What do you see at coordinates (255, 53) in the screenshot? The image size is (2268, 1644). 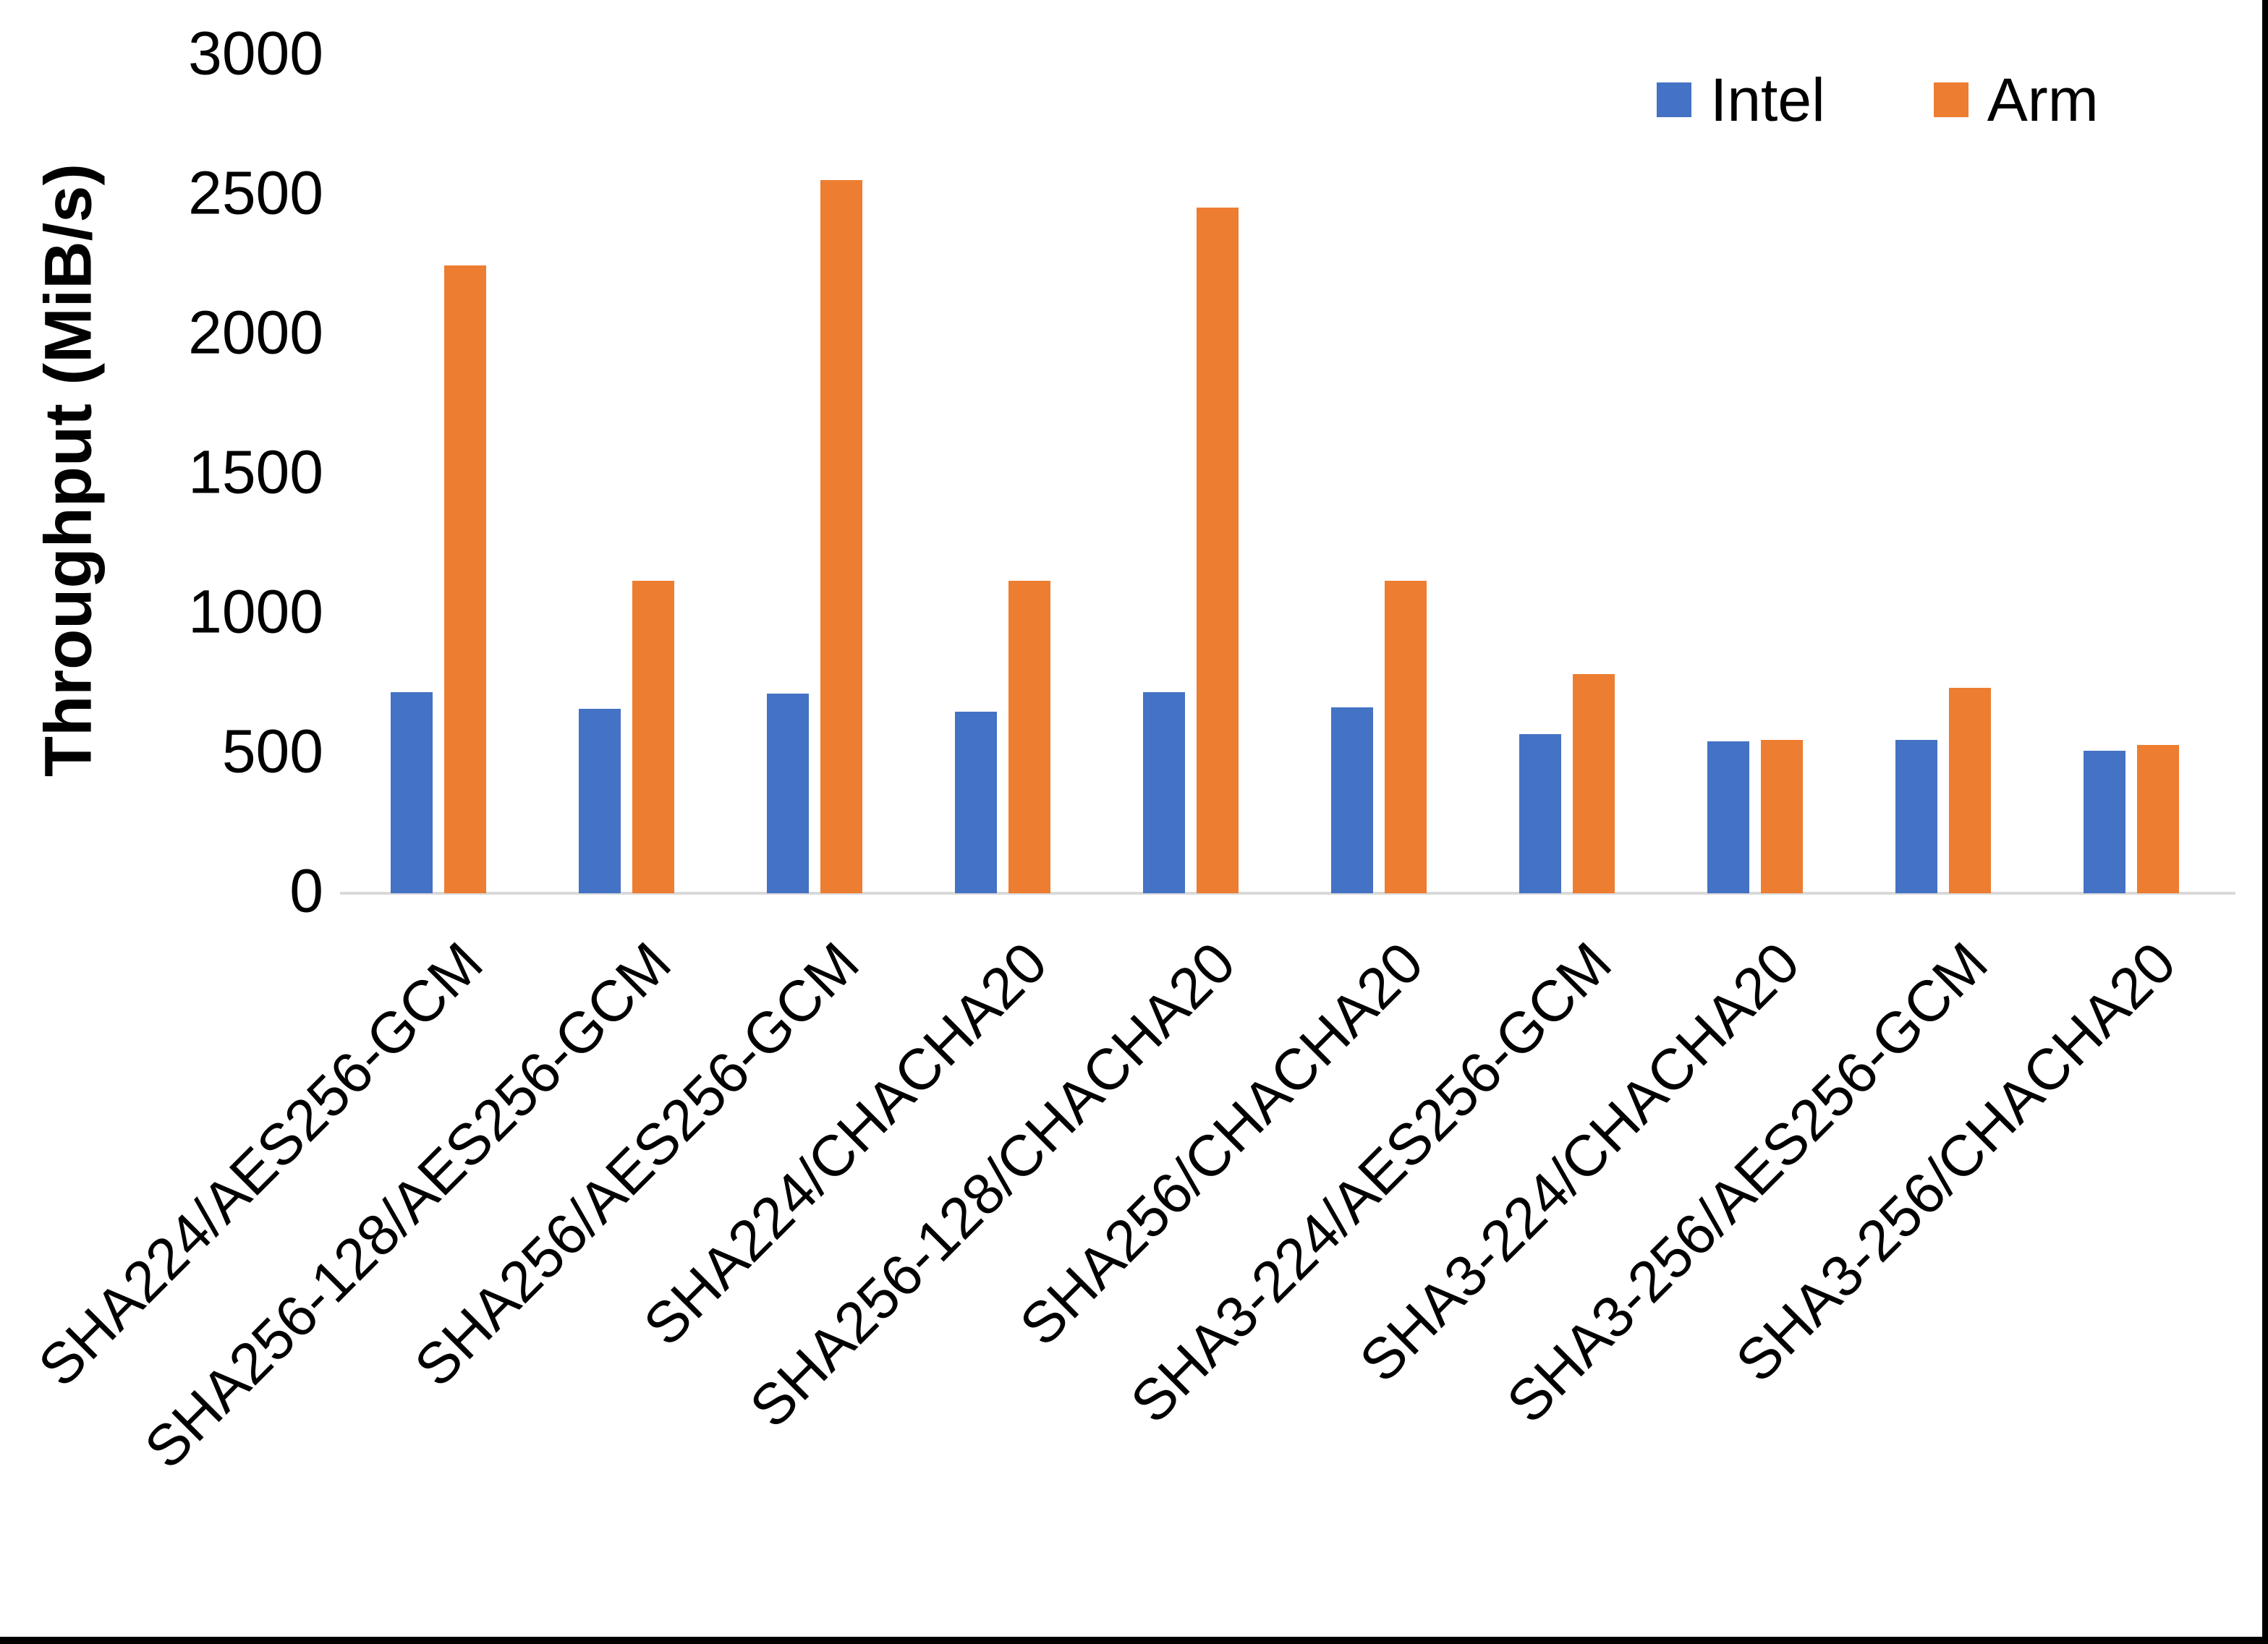 I see `y-tick-label-3000: 3000` at bounding box center [255, 53].